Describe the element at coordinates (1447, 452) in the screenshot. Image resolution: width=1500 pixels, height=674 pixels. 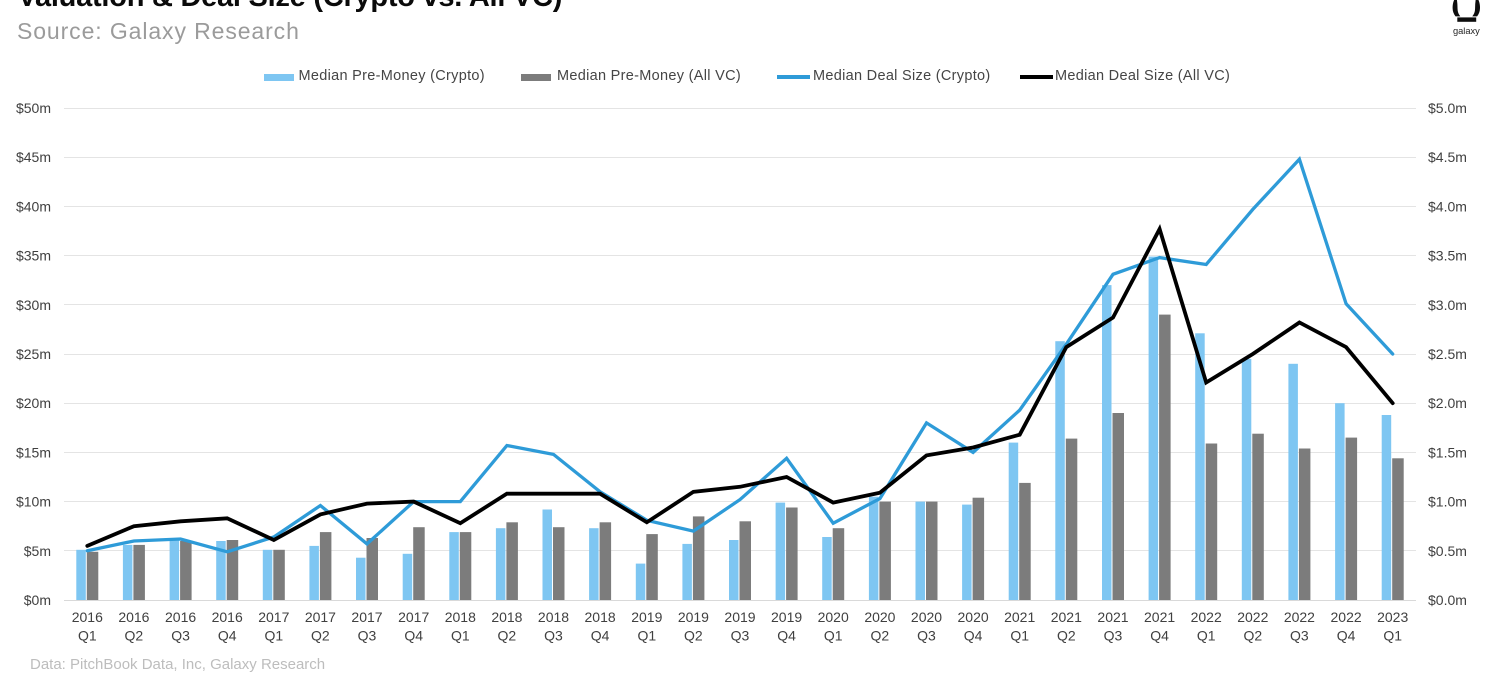
I see `svg-text: $1.5m` at that location.